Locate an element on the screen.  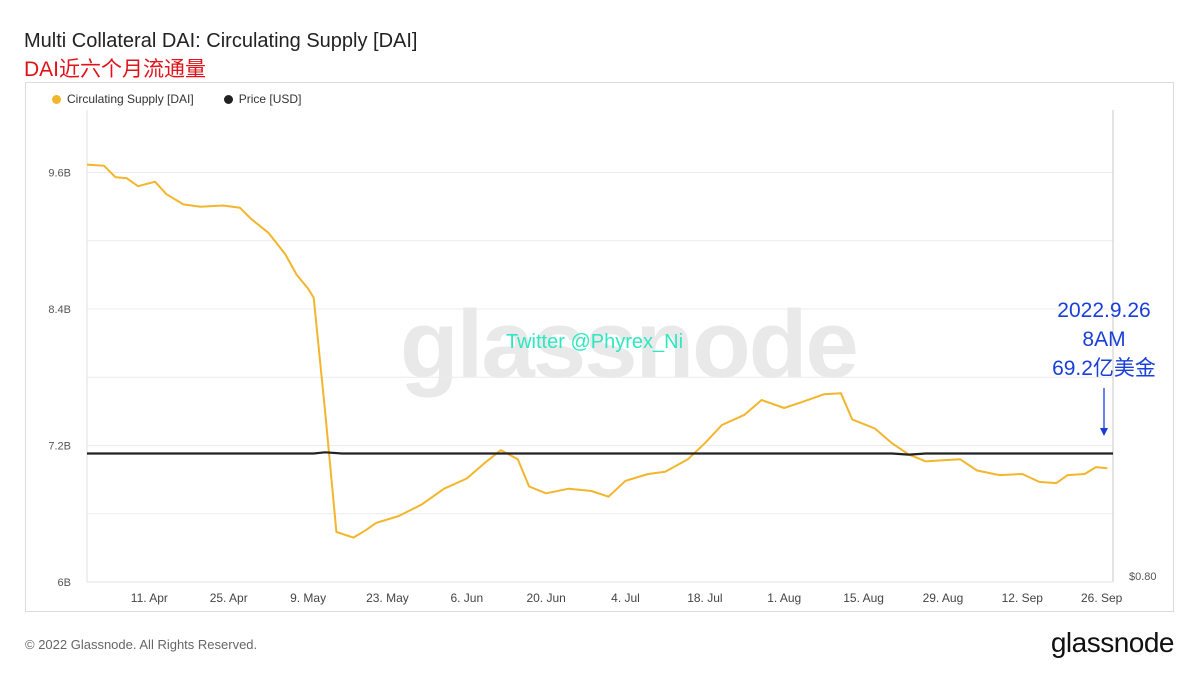
x-tick-label: 6. Jun is located at coordinates (466, 598).